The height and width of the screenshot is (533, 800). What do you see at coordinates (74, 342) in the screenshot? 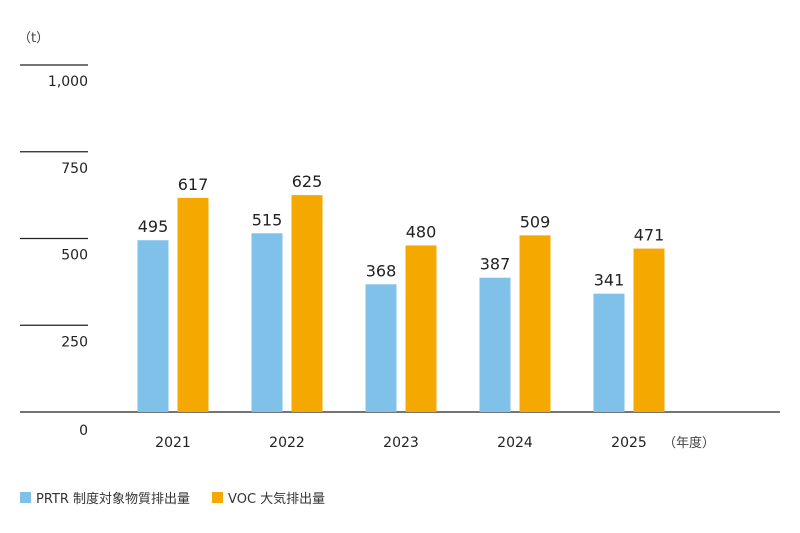
I see `y-tick-label: 250` at bounding box center [74, 342].